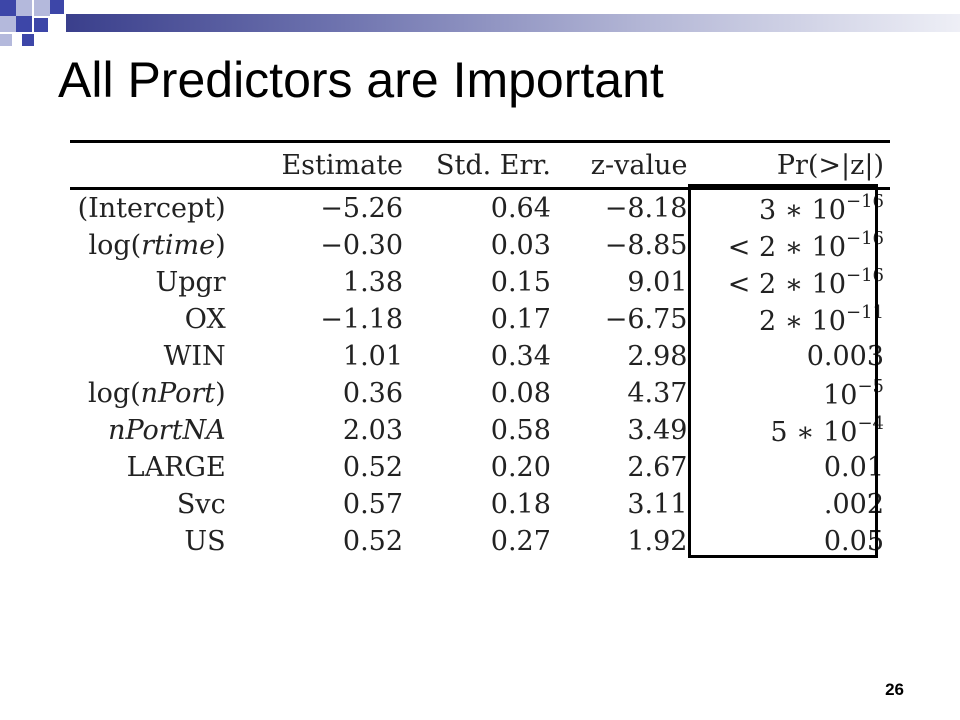 Image resolution: width=960 pixels, height=720 pixels. What do you see at coordinates (520, 393) in the screenshot?
I see `cell-std-err: 0.08` at bounding box center [520, 393].